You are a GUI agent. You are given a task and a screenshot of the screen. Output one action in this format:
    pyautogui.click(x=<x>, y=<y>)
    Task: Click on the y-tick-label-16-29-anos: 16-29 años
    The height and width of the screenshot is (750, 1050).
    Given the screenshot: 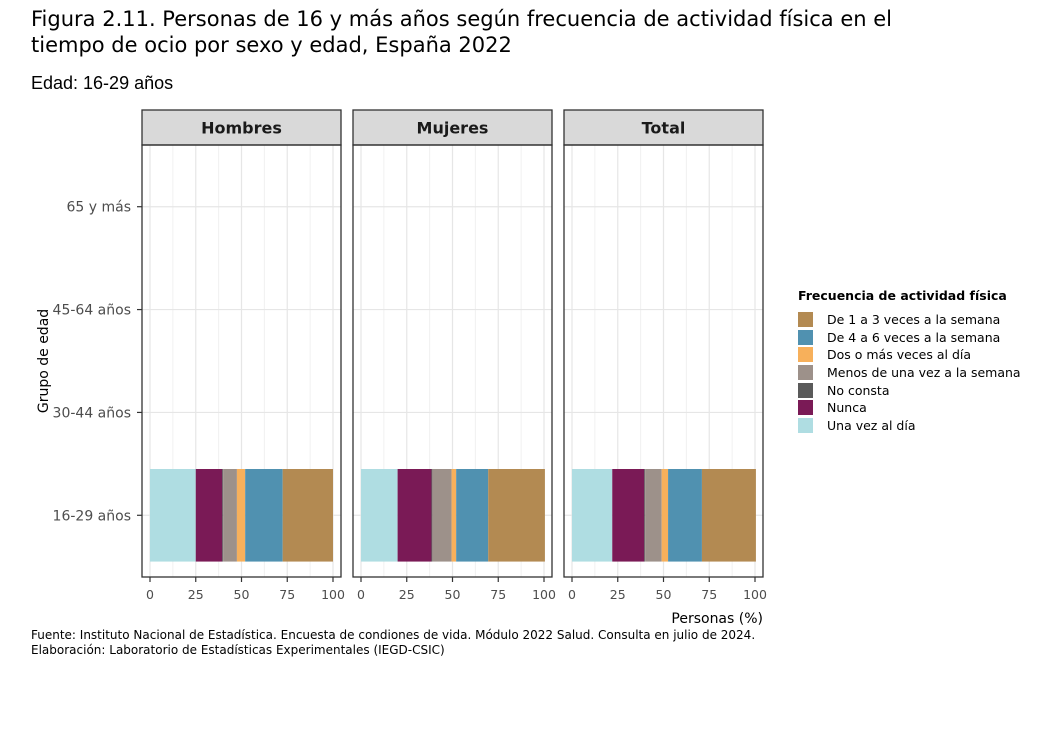 What is the action you would take?
    pyautogui.click(x=92, y=516)
    